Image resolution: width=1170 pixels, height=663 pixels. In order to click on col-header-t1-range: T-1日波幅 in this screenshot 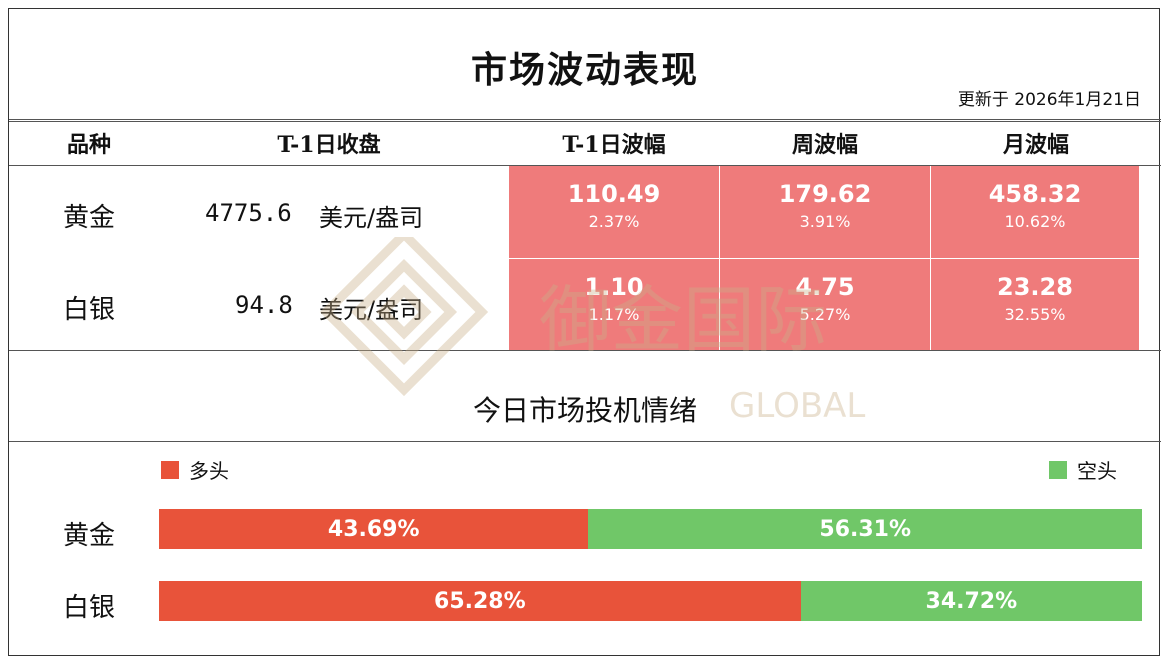, I will do `click(614, 145)`.